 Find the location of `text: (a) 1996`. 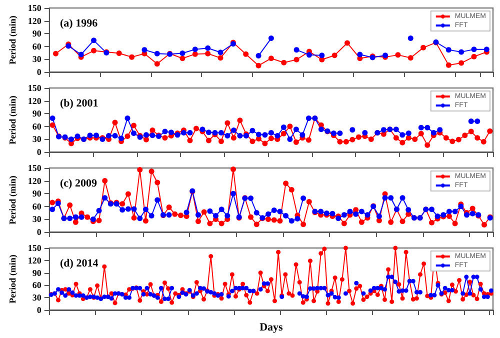

text: (a) 1996 is located at coordinates (79, 24).